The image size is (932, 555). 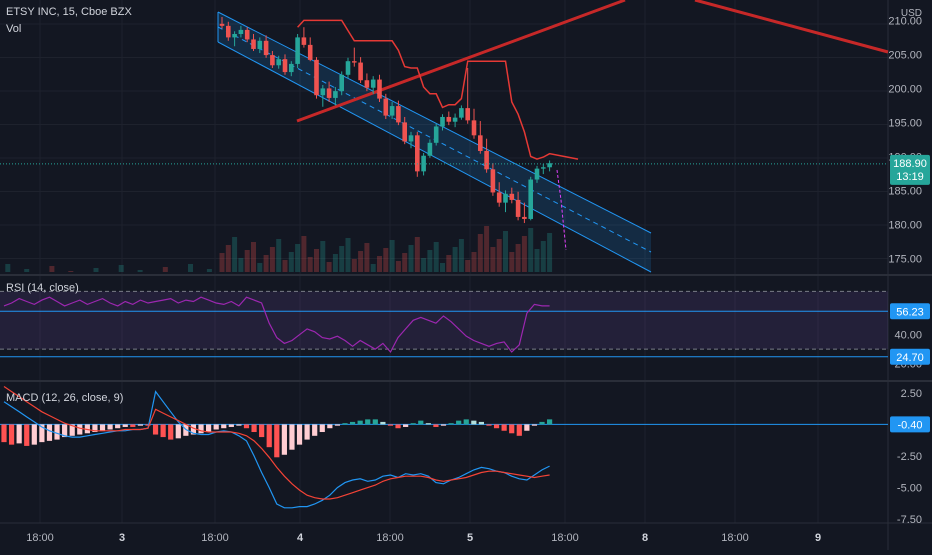 I want to click on time-axis-label: 4, so click(x=300, y=538).